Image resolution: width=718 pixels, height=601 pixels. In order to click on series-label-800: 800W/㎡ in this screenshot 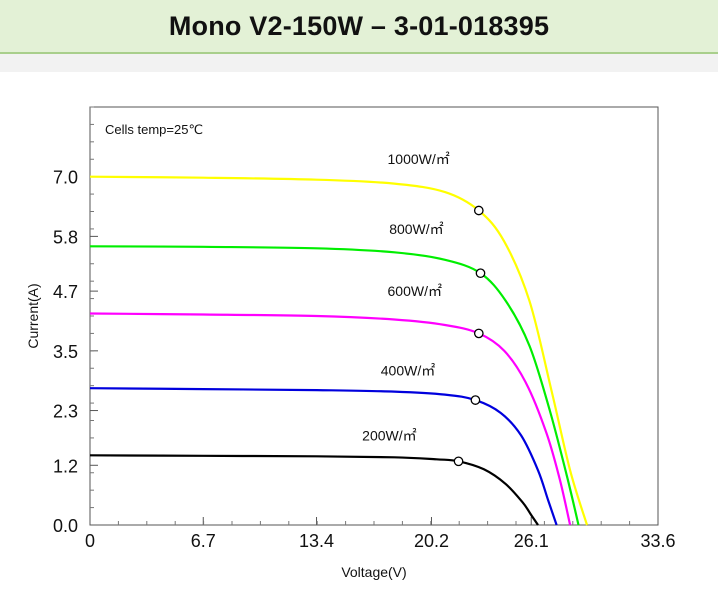, I will do `click(416, 229)`.